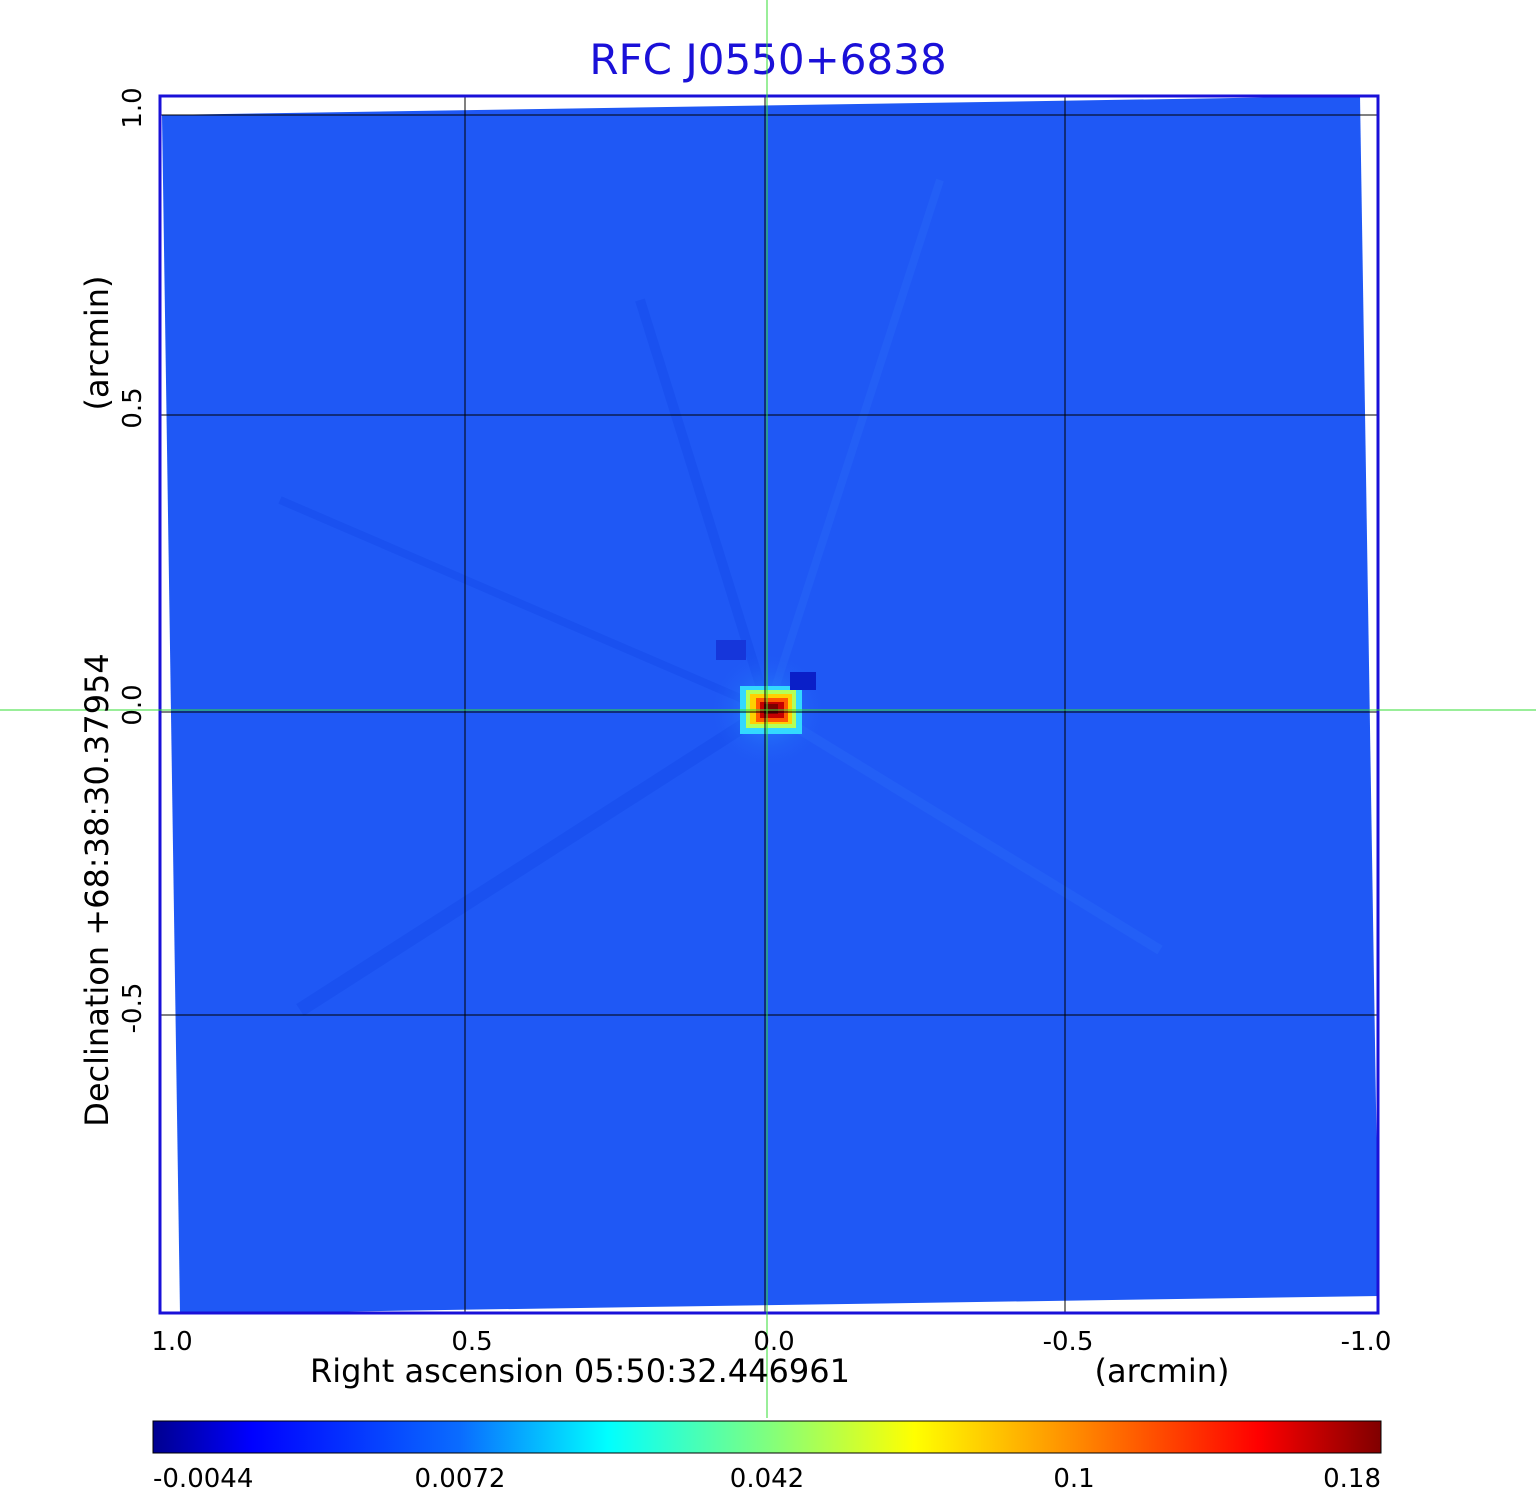 The height and width of the screenshot is (1511, 1536). Describe the element at coordinates (1068, 1342) in the screenshot. I see `x-tick-label: -0.5` at that location.